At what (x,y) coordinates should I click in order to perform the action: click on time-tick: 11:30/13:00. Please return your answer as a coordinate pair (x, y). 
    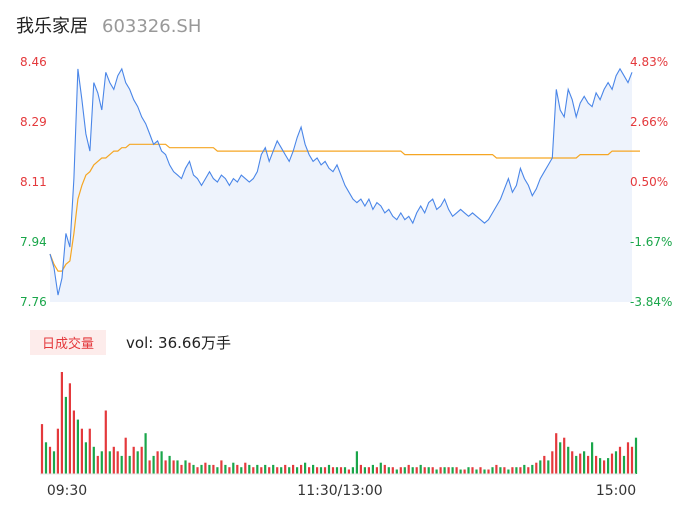
    Looking at the image, I should click on (339, 491).